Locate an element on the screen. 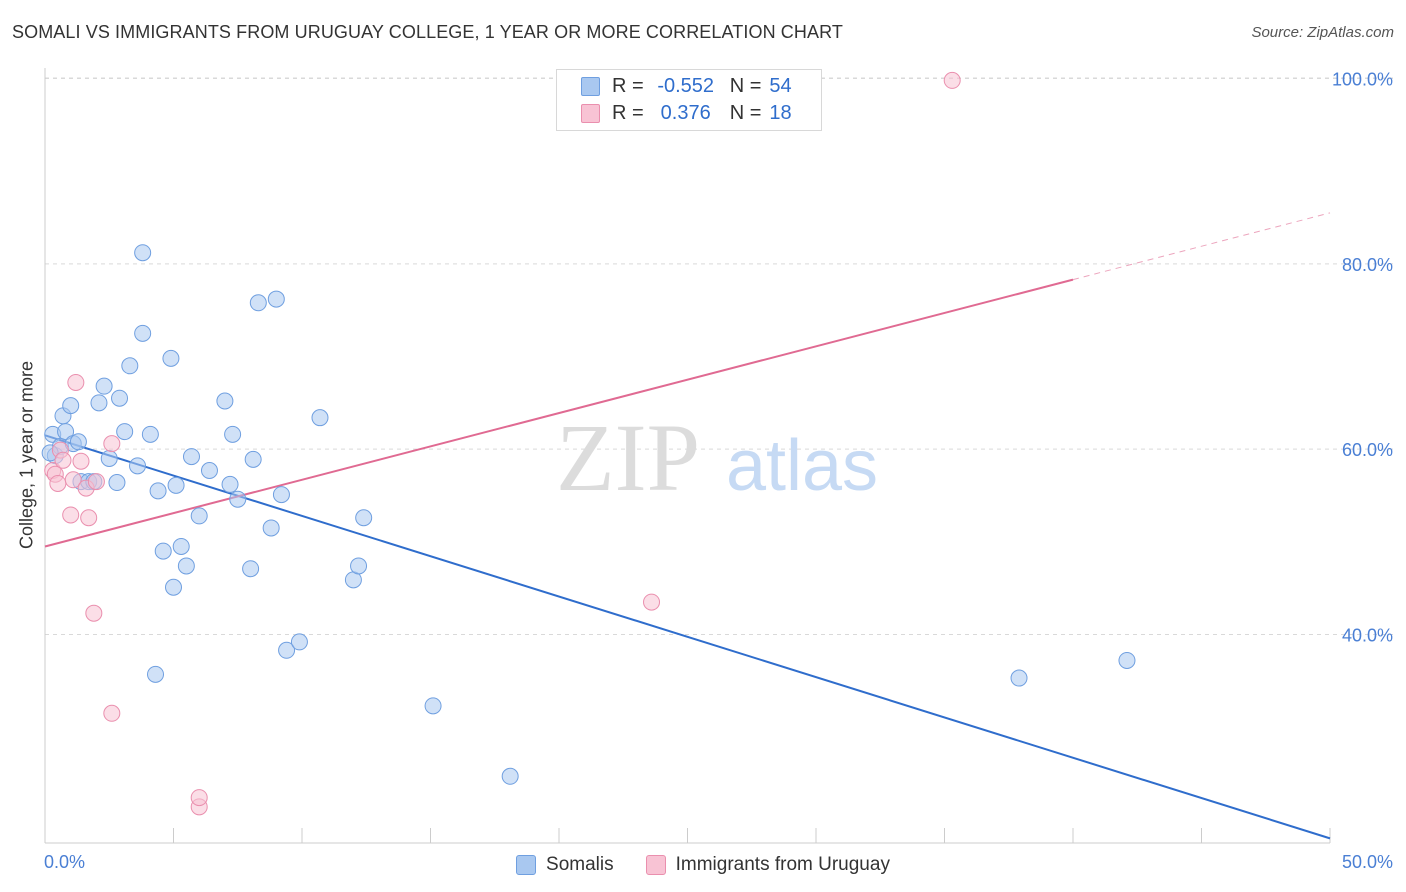 This screenshot has width=1406, height=892. legend-item-uruguay: Immigrants from Uruguay is located at coordinates (767, 865).